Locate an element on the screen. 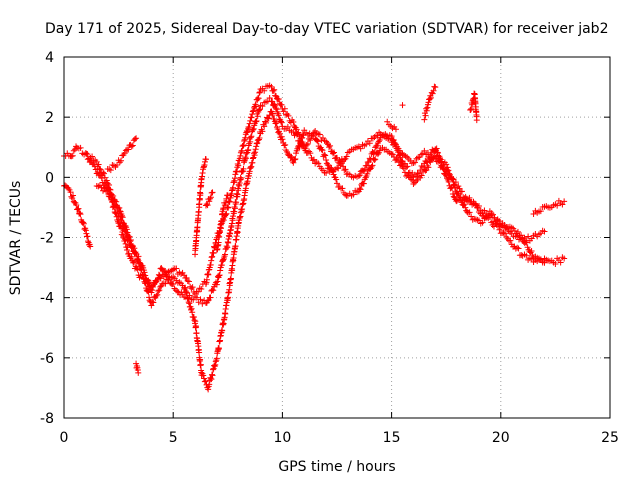 Image resolution: width=640 pixels, height=480 pixels. x-tick-label: 5 is located at coordinates (173, 438).